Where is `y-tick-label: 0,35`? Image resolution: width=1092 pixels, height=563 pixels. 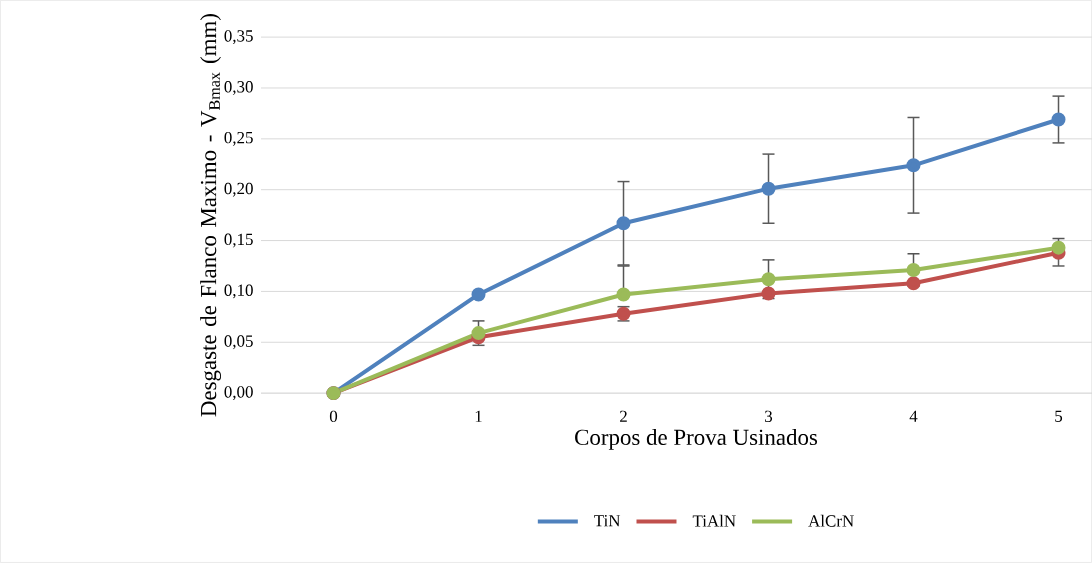
y-tick-label: 0,35 is located at coordinates (238, 37).